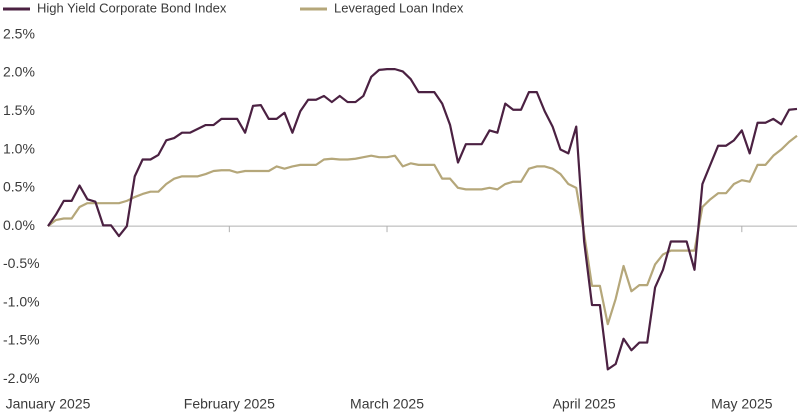 Image resolution: width=800 pixels, height=415 pixels. What do you see at coordinates (21, 340) in the screenshot?
I see `y-tick-label: -1.5%` at bounding box center [21, 340].